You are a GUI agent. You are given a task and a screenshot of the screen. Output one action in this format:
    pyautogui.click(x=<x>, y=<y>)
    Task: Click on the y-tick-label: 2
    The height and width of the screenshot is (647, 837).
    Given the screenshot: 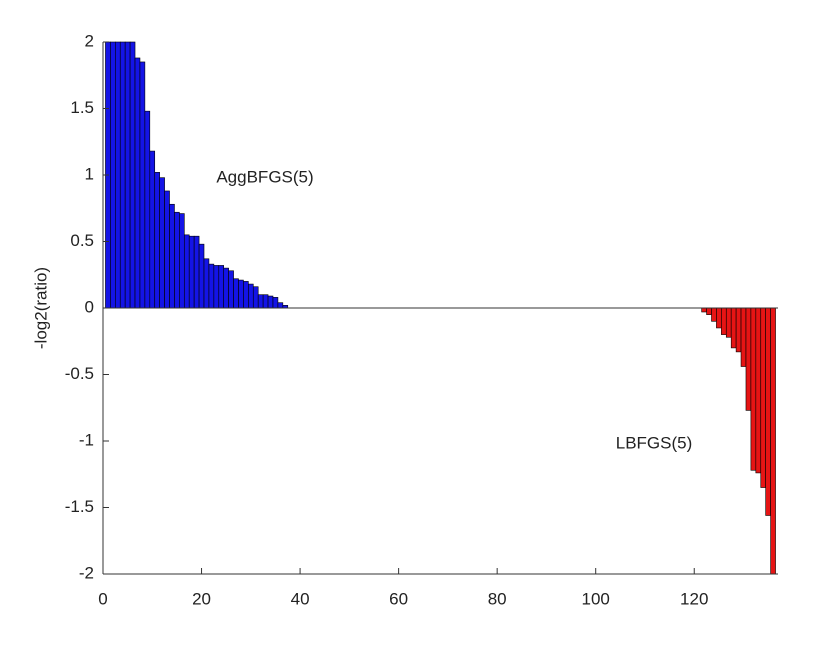 What is the action you would take?
    pyautogui.click(x=89, y=40)
    